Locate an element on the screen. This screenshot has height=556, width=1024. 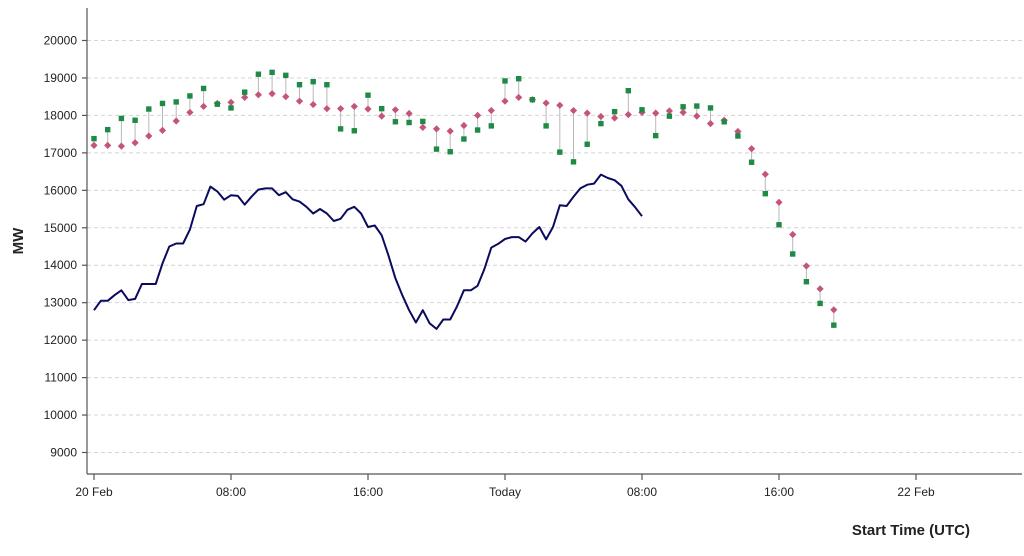
y-tick-label: 14000 is located at coordinates (61, 265).